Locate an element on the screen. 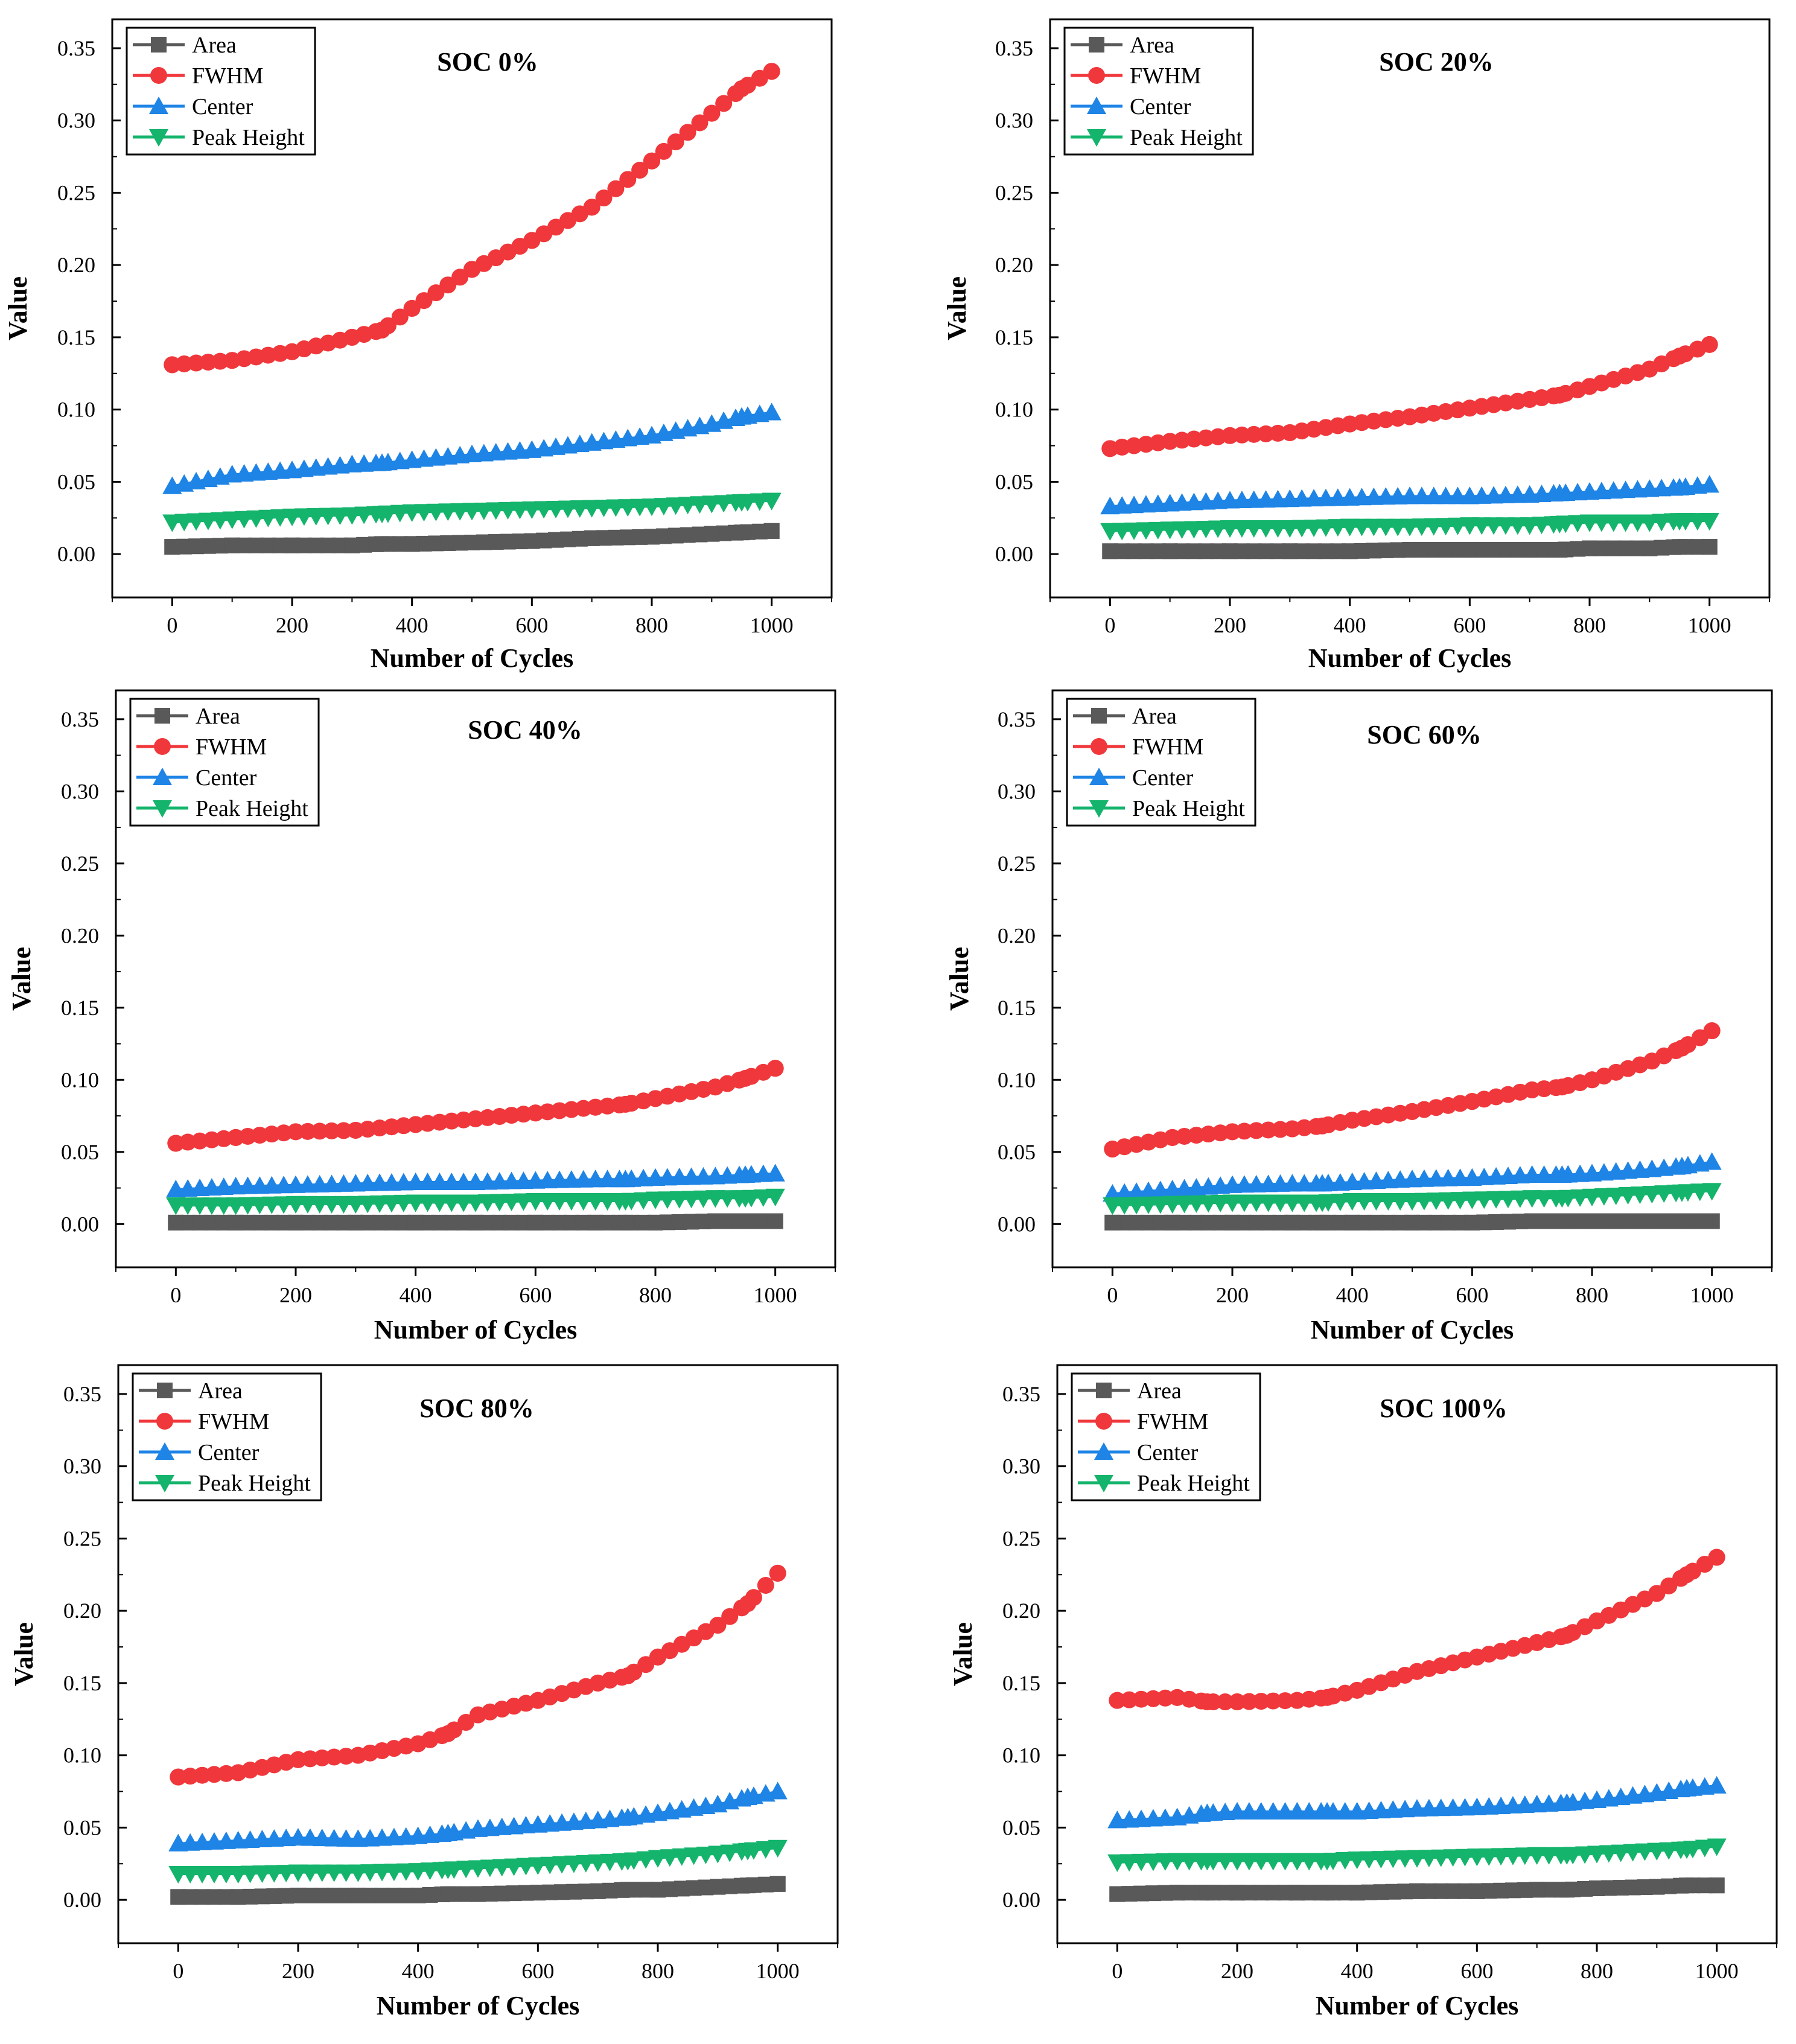 The width and height of the screenshot is (1796, 2044). y-tick-label: 0.30 is located at coordinates (1014, 121).